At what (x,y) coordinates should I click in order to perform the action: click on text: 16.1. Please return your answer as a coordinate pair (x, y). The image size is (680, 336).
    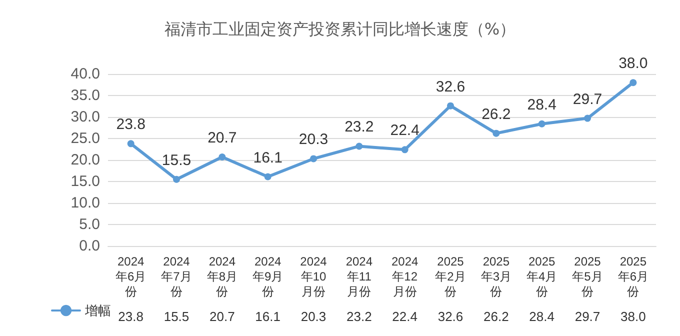
    Looking at the image, I should click on (267, 157).